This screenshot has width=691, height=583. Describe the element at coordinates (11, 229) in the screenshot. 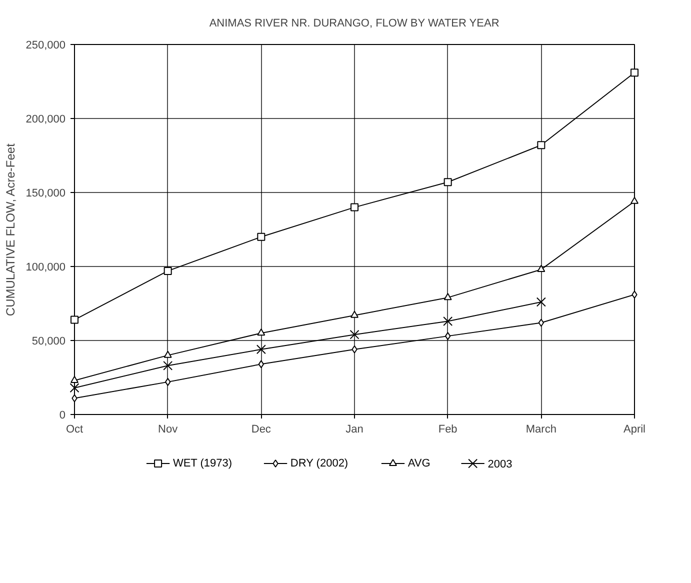

I see `y-axis-title: CUMULATIVE FLOW, Acre-Feet` at that location.